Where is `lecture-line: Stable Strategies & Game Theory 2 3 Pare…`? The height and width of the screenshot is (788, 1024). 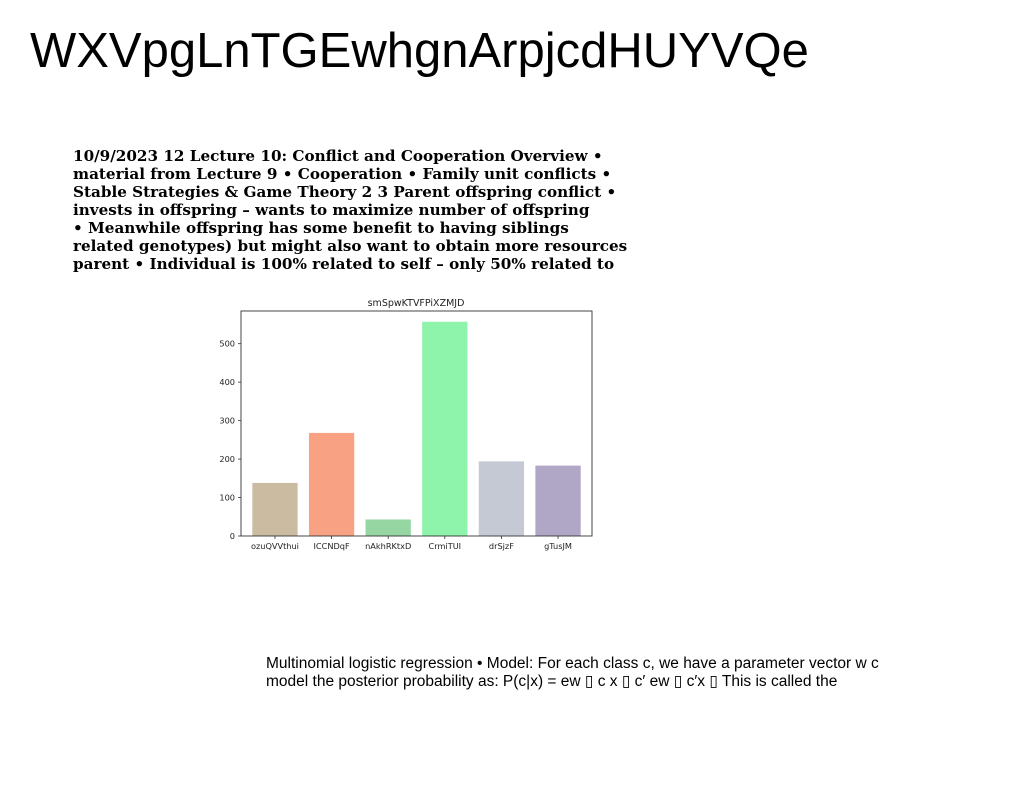 lecture-line: Stable Strategies & Game Theory 2 3 Pare… is located at coordinates (345, 192).